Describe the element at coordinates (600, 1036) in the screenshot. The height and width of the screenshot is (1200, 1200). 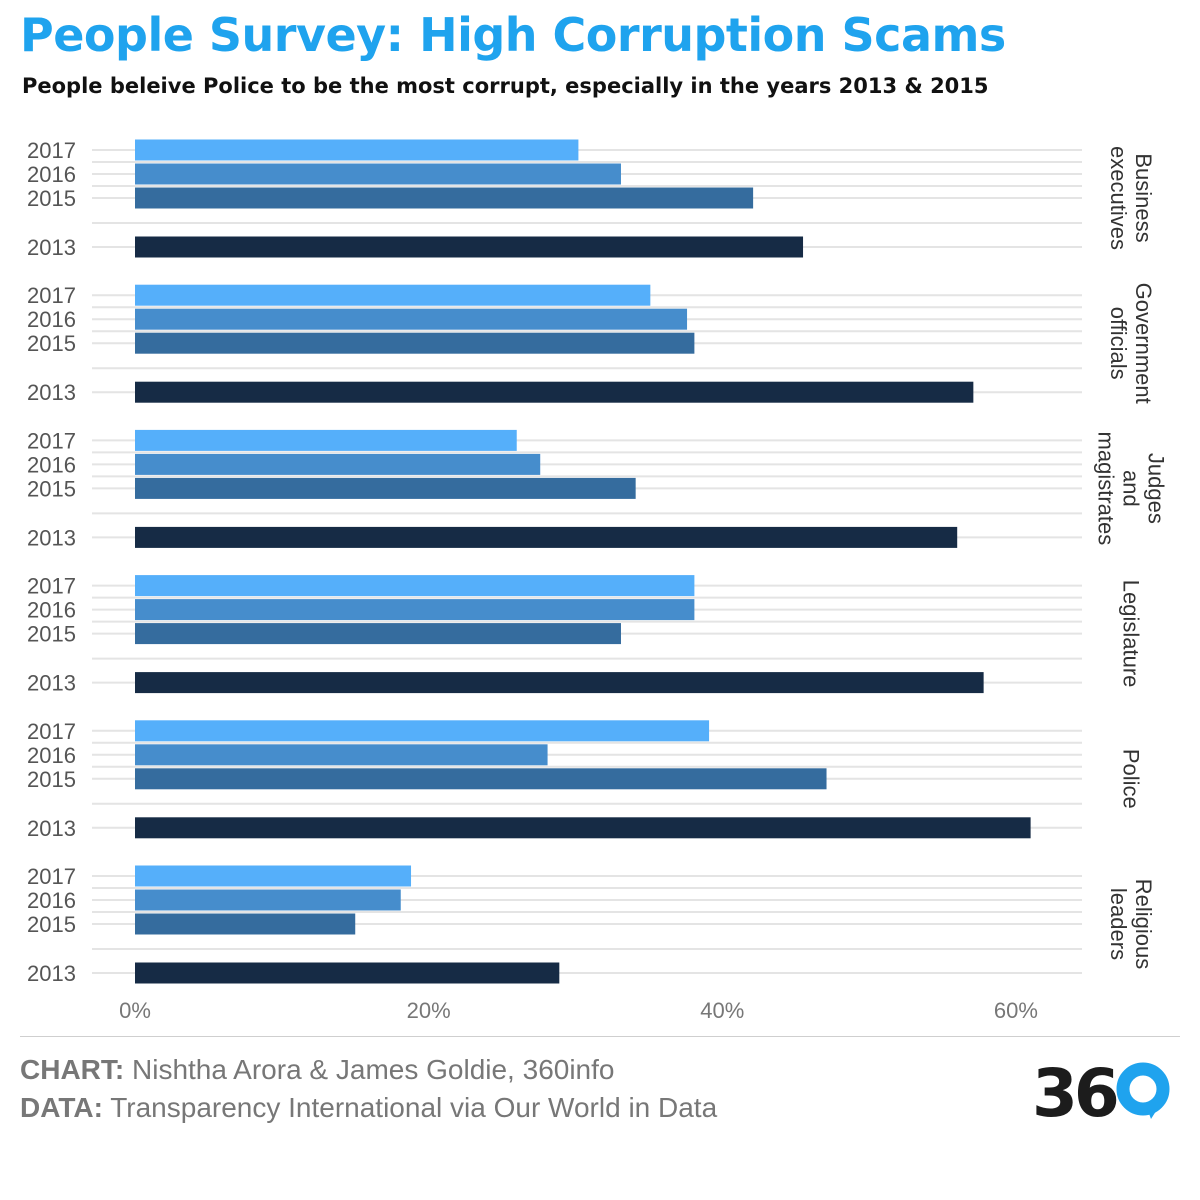
I see `footer-divider` at that location.